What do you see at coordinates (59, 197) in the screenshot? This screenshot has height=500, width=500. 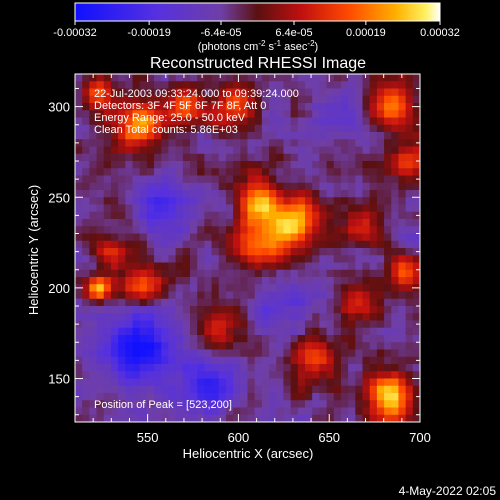 I see `y-tick-label: 250` at bounding box center [59, 197].